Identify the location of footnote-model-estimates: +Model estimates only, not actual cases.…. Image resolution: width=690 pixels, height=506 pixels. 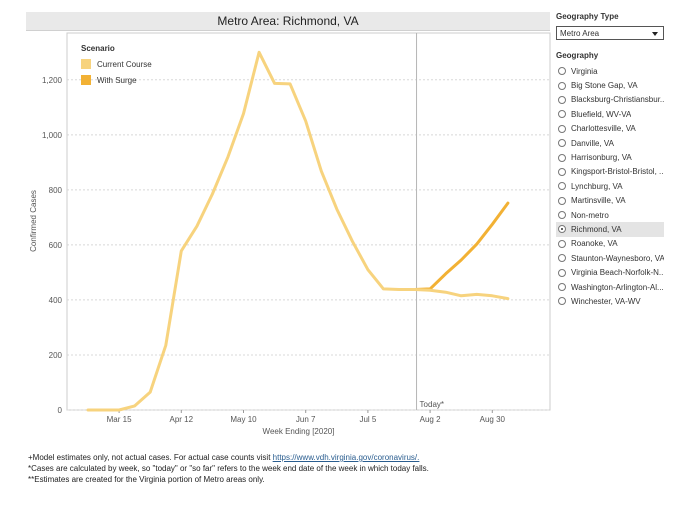
(224, 457).